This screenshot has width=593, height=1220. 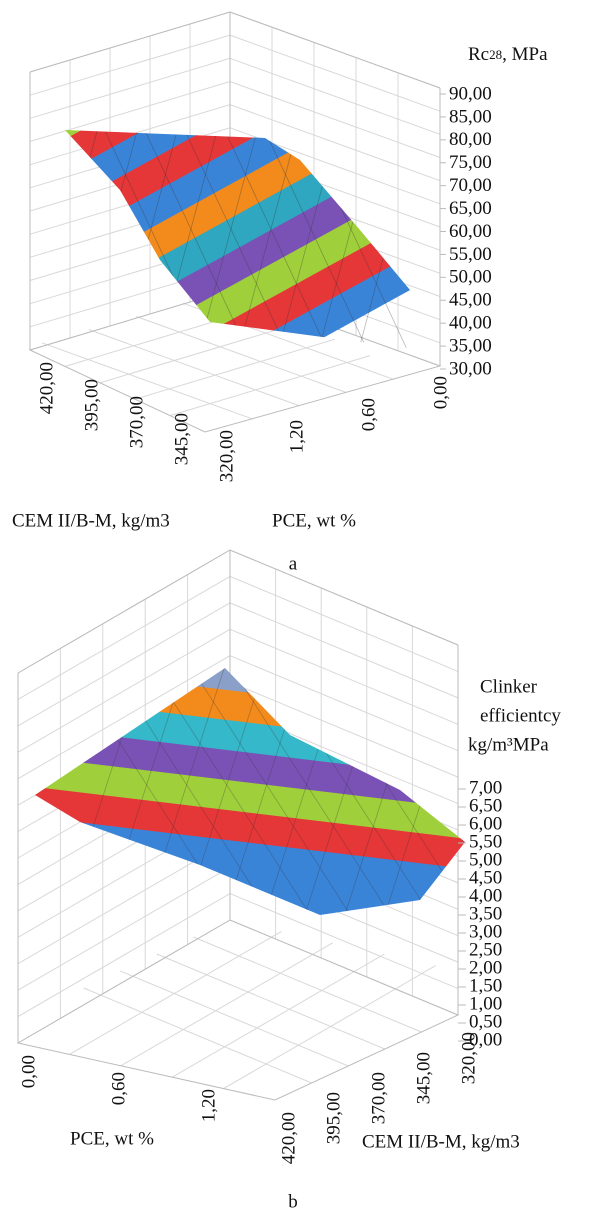 I want to click on x-axis-title: CEM II/B-M, kg/m3, so click(x=91, y=520).